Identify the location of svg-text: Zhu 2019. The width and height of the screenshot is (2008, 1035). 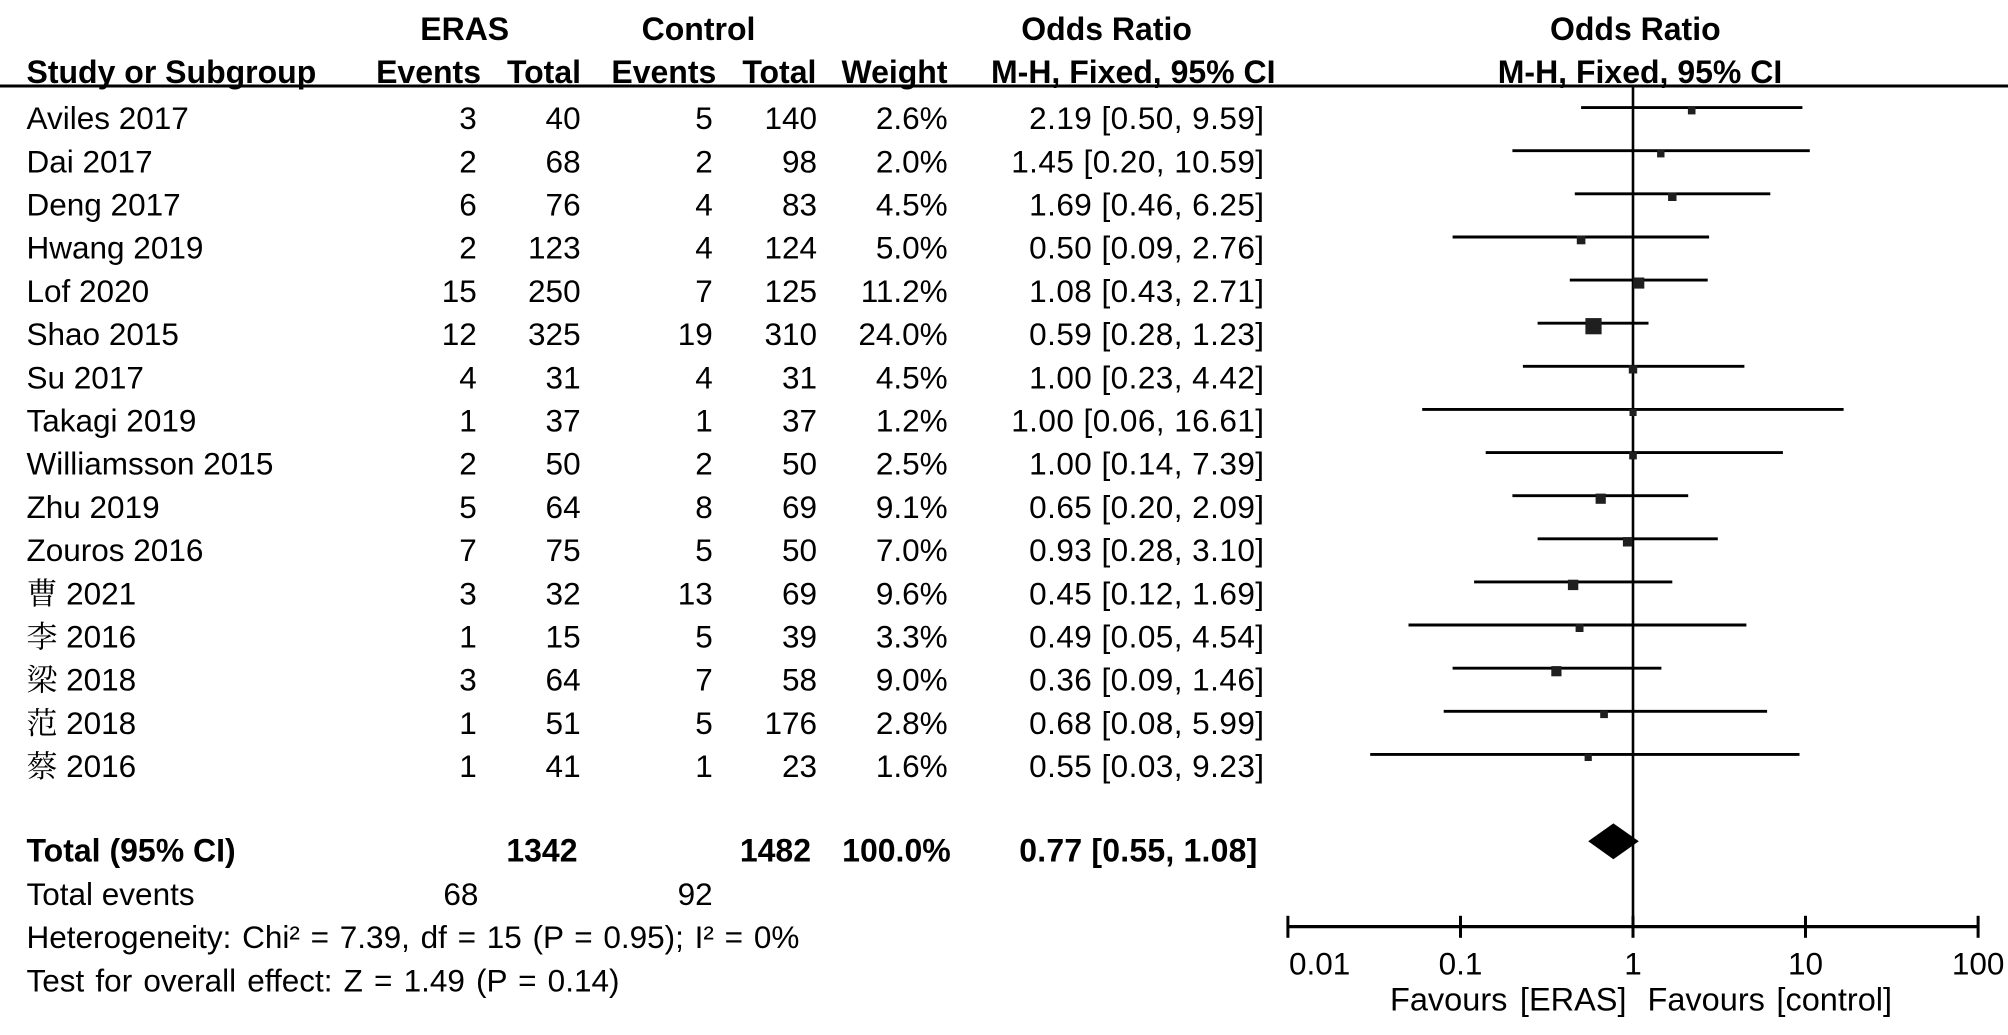
(93, 507).